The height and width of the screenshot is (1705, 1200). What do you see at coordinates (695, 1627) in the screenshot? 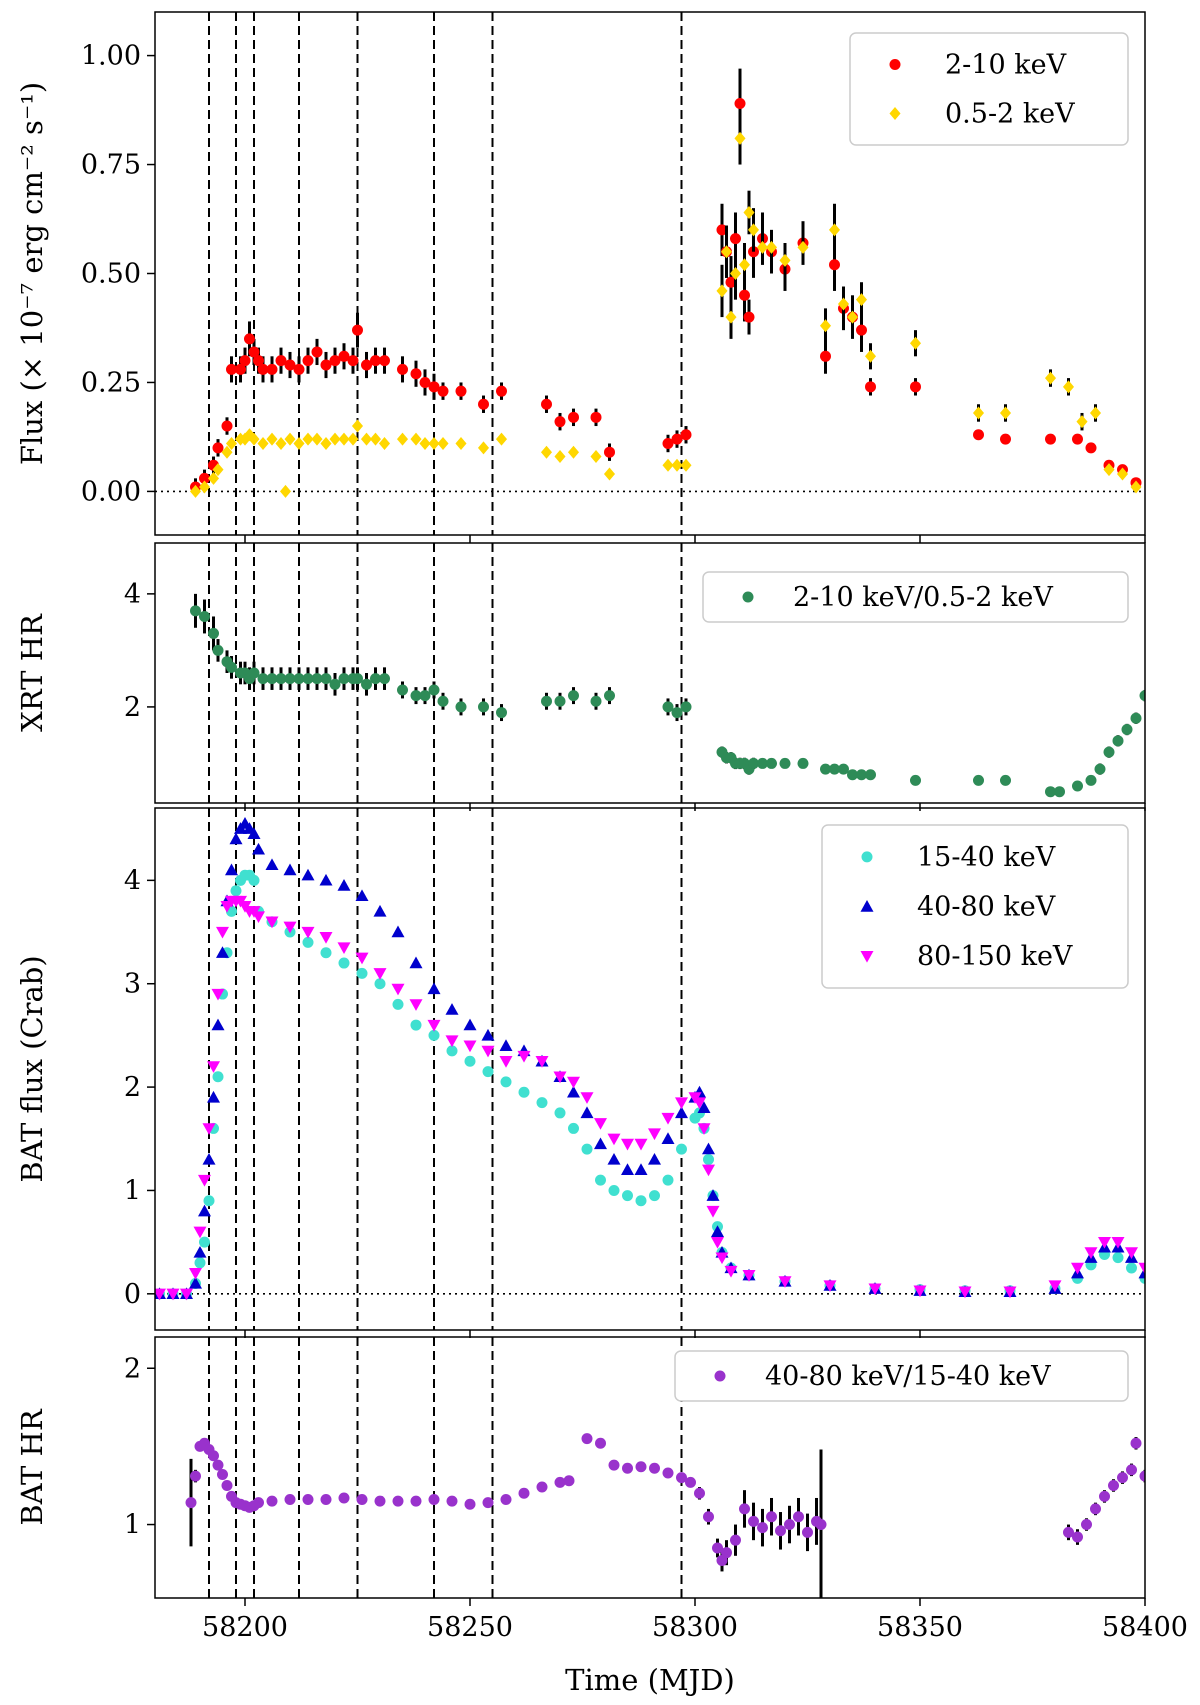
I see `x-tick-label: 58300` at bounding box center [695, 1627].